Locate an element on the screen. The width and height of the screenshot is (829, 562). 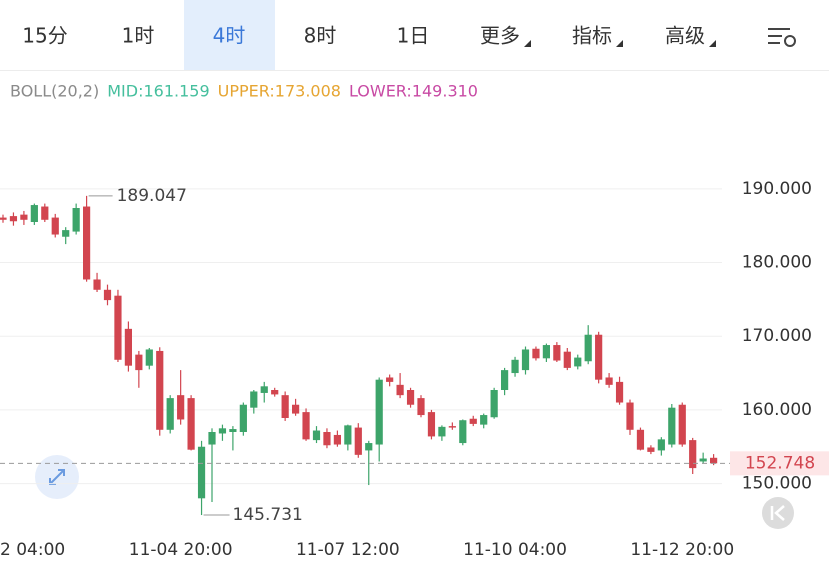
last-price-box is located at coordinates (779, 463).